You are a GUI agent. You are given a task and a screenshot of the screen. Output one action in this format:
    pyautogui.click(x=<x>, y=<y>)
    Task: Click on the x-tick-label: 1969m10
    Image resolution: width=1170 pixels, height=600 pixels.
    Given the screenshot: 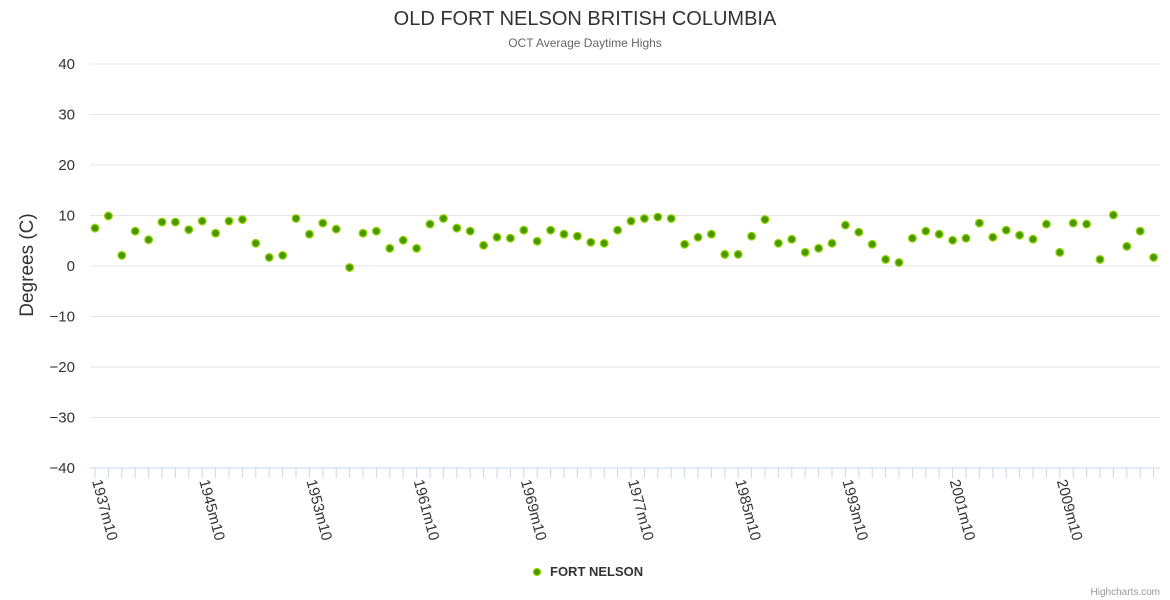 What is the action you would take?
    pyautogui.click(x=533, y=510)
    